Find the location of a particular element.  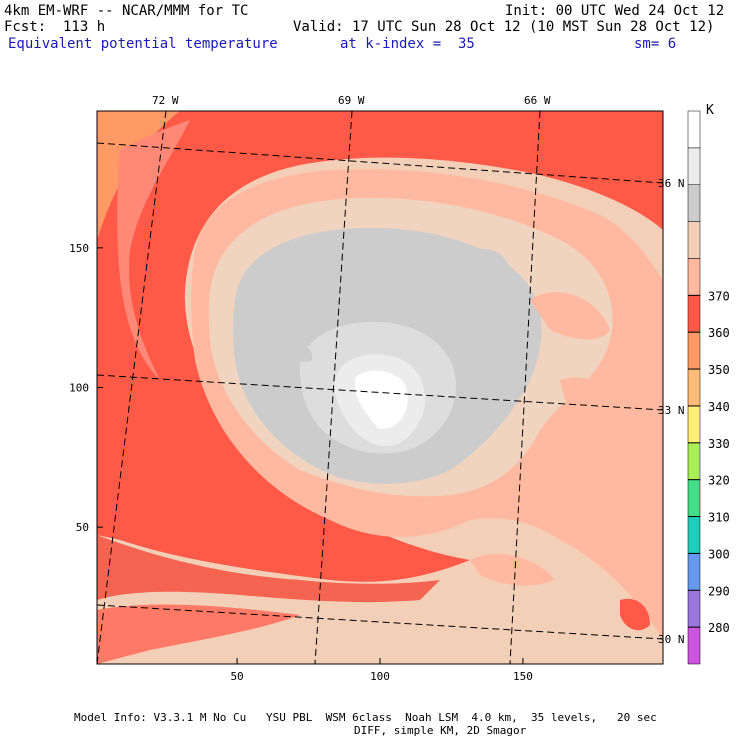

model-info-line2: DIFF, simple KM, 2D Smagor is located at coordinates (440, 730).